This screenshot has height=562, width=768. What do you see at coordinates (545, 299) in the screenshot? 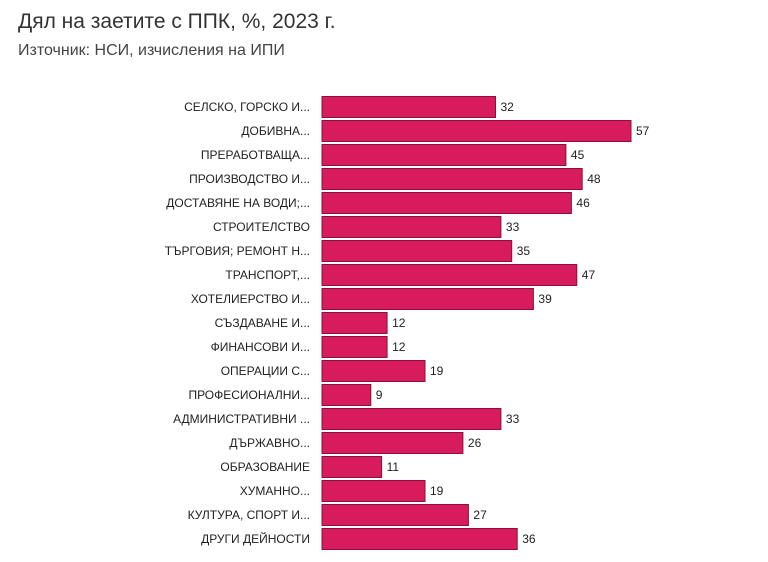
I see `value-label: 39` at bounding box center [545, 299].